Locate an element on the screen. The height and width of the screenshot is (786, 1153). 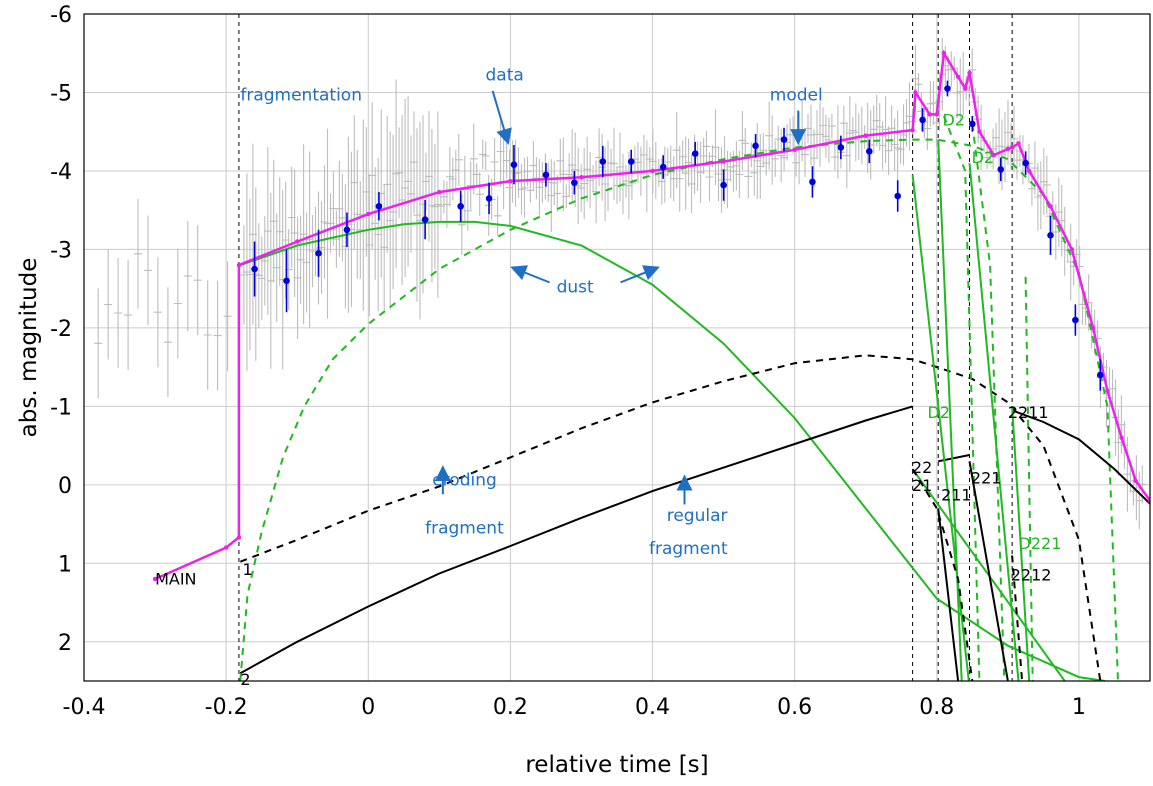
x-tick-label: -0.2 is located at coordinates (226, 707).